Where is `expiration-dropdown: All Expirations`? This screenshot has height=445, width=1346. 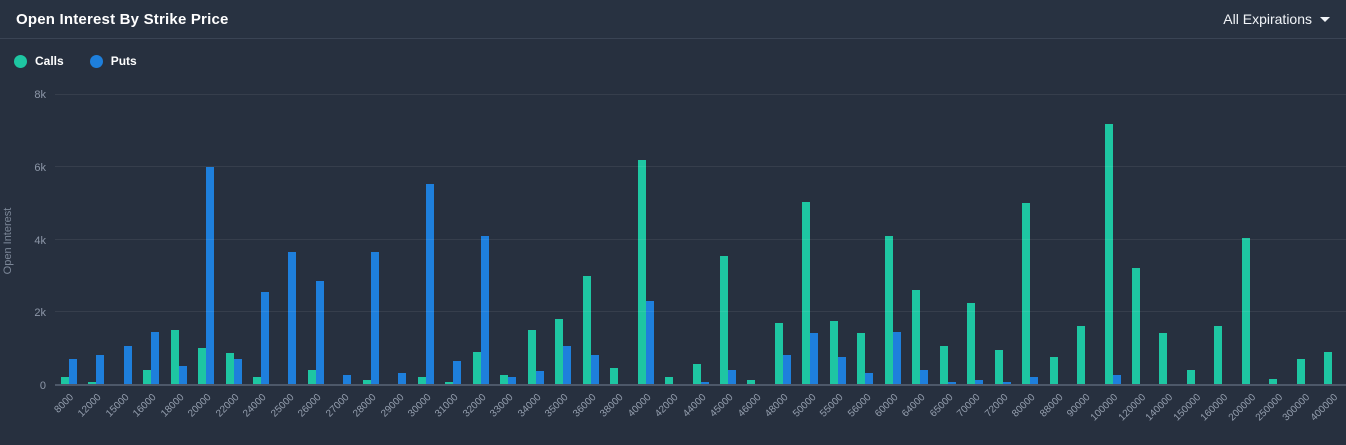 expiration-dropdown: All Expirations is located at coordinates (1276, 19).